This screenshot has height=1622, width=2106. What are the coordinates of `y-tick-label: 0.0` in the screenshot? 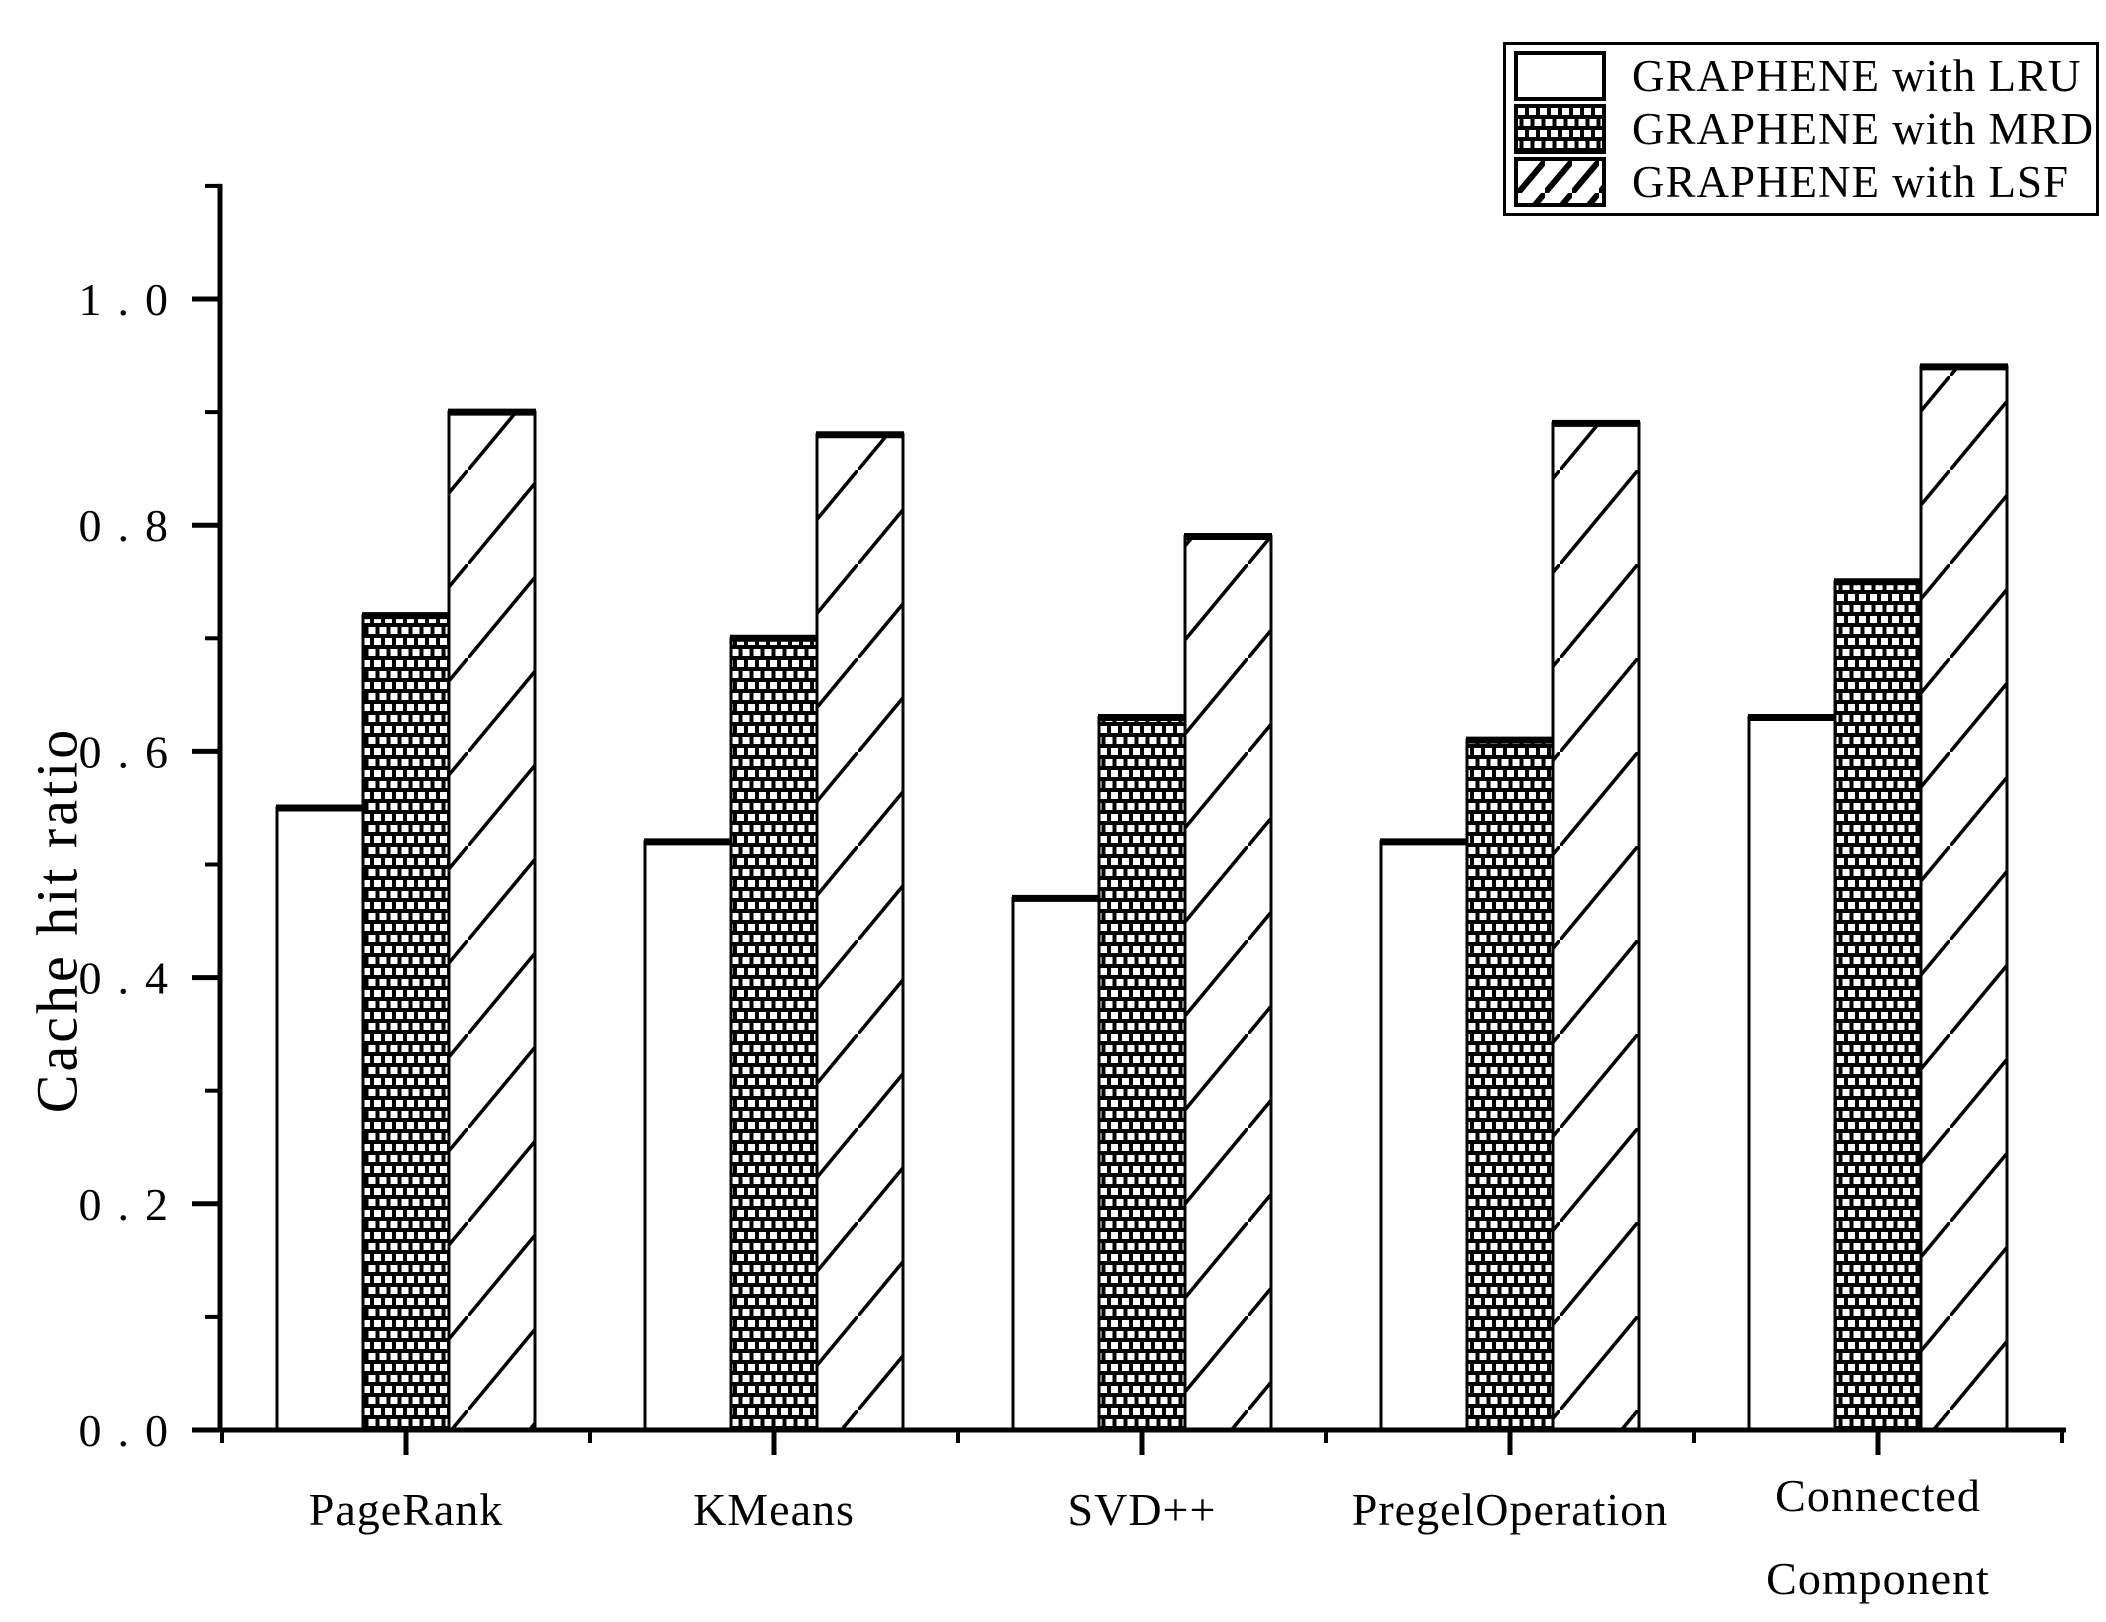 It's located at (132, 1430).